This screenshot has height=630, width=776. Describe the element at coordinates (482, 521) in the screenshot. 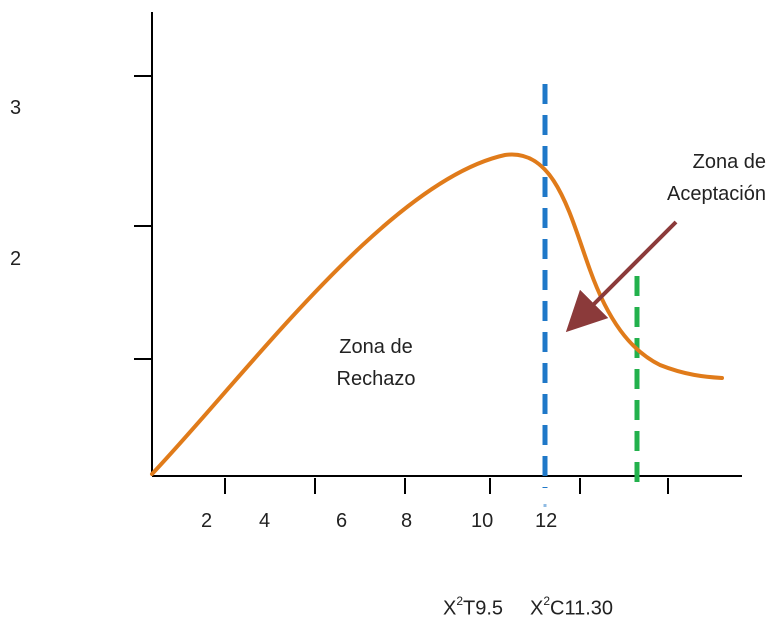

I see `x-tick-label: 10` at that location.